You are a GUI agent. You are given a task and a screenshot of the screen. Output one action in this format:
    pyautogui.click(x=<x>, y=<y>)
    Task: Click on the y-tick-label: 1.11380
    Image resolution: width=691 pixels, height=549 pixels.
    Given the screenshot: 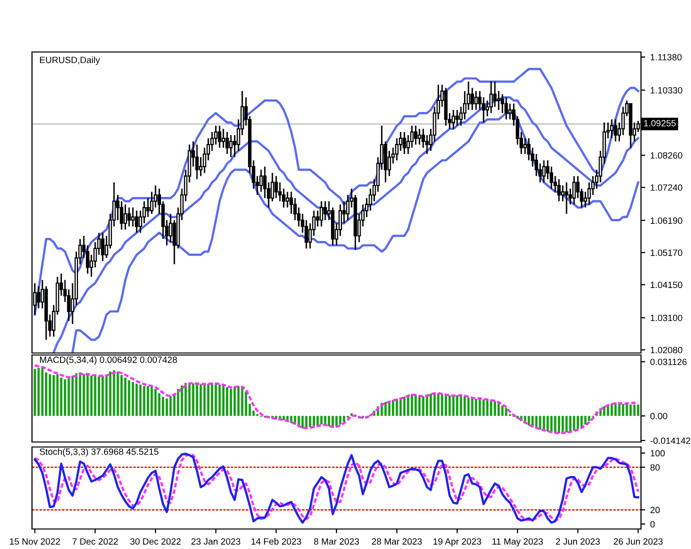 What is the action you would take?
    pyautogui.click(x=666, y=57)
    